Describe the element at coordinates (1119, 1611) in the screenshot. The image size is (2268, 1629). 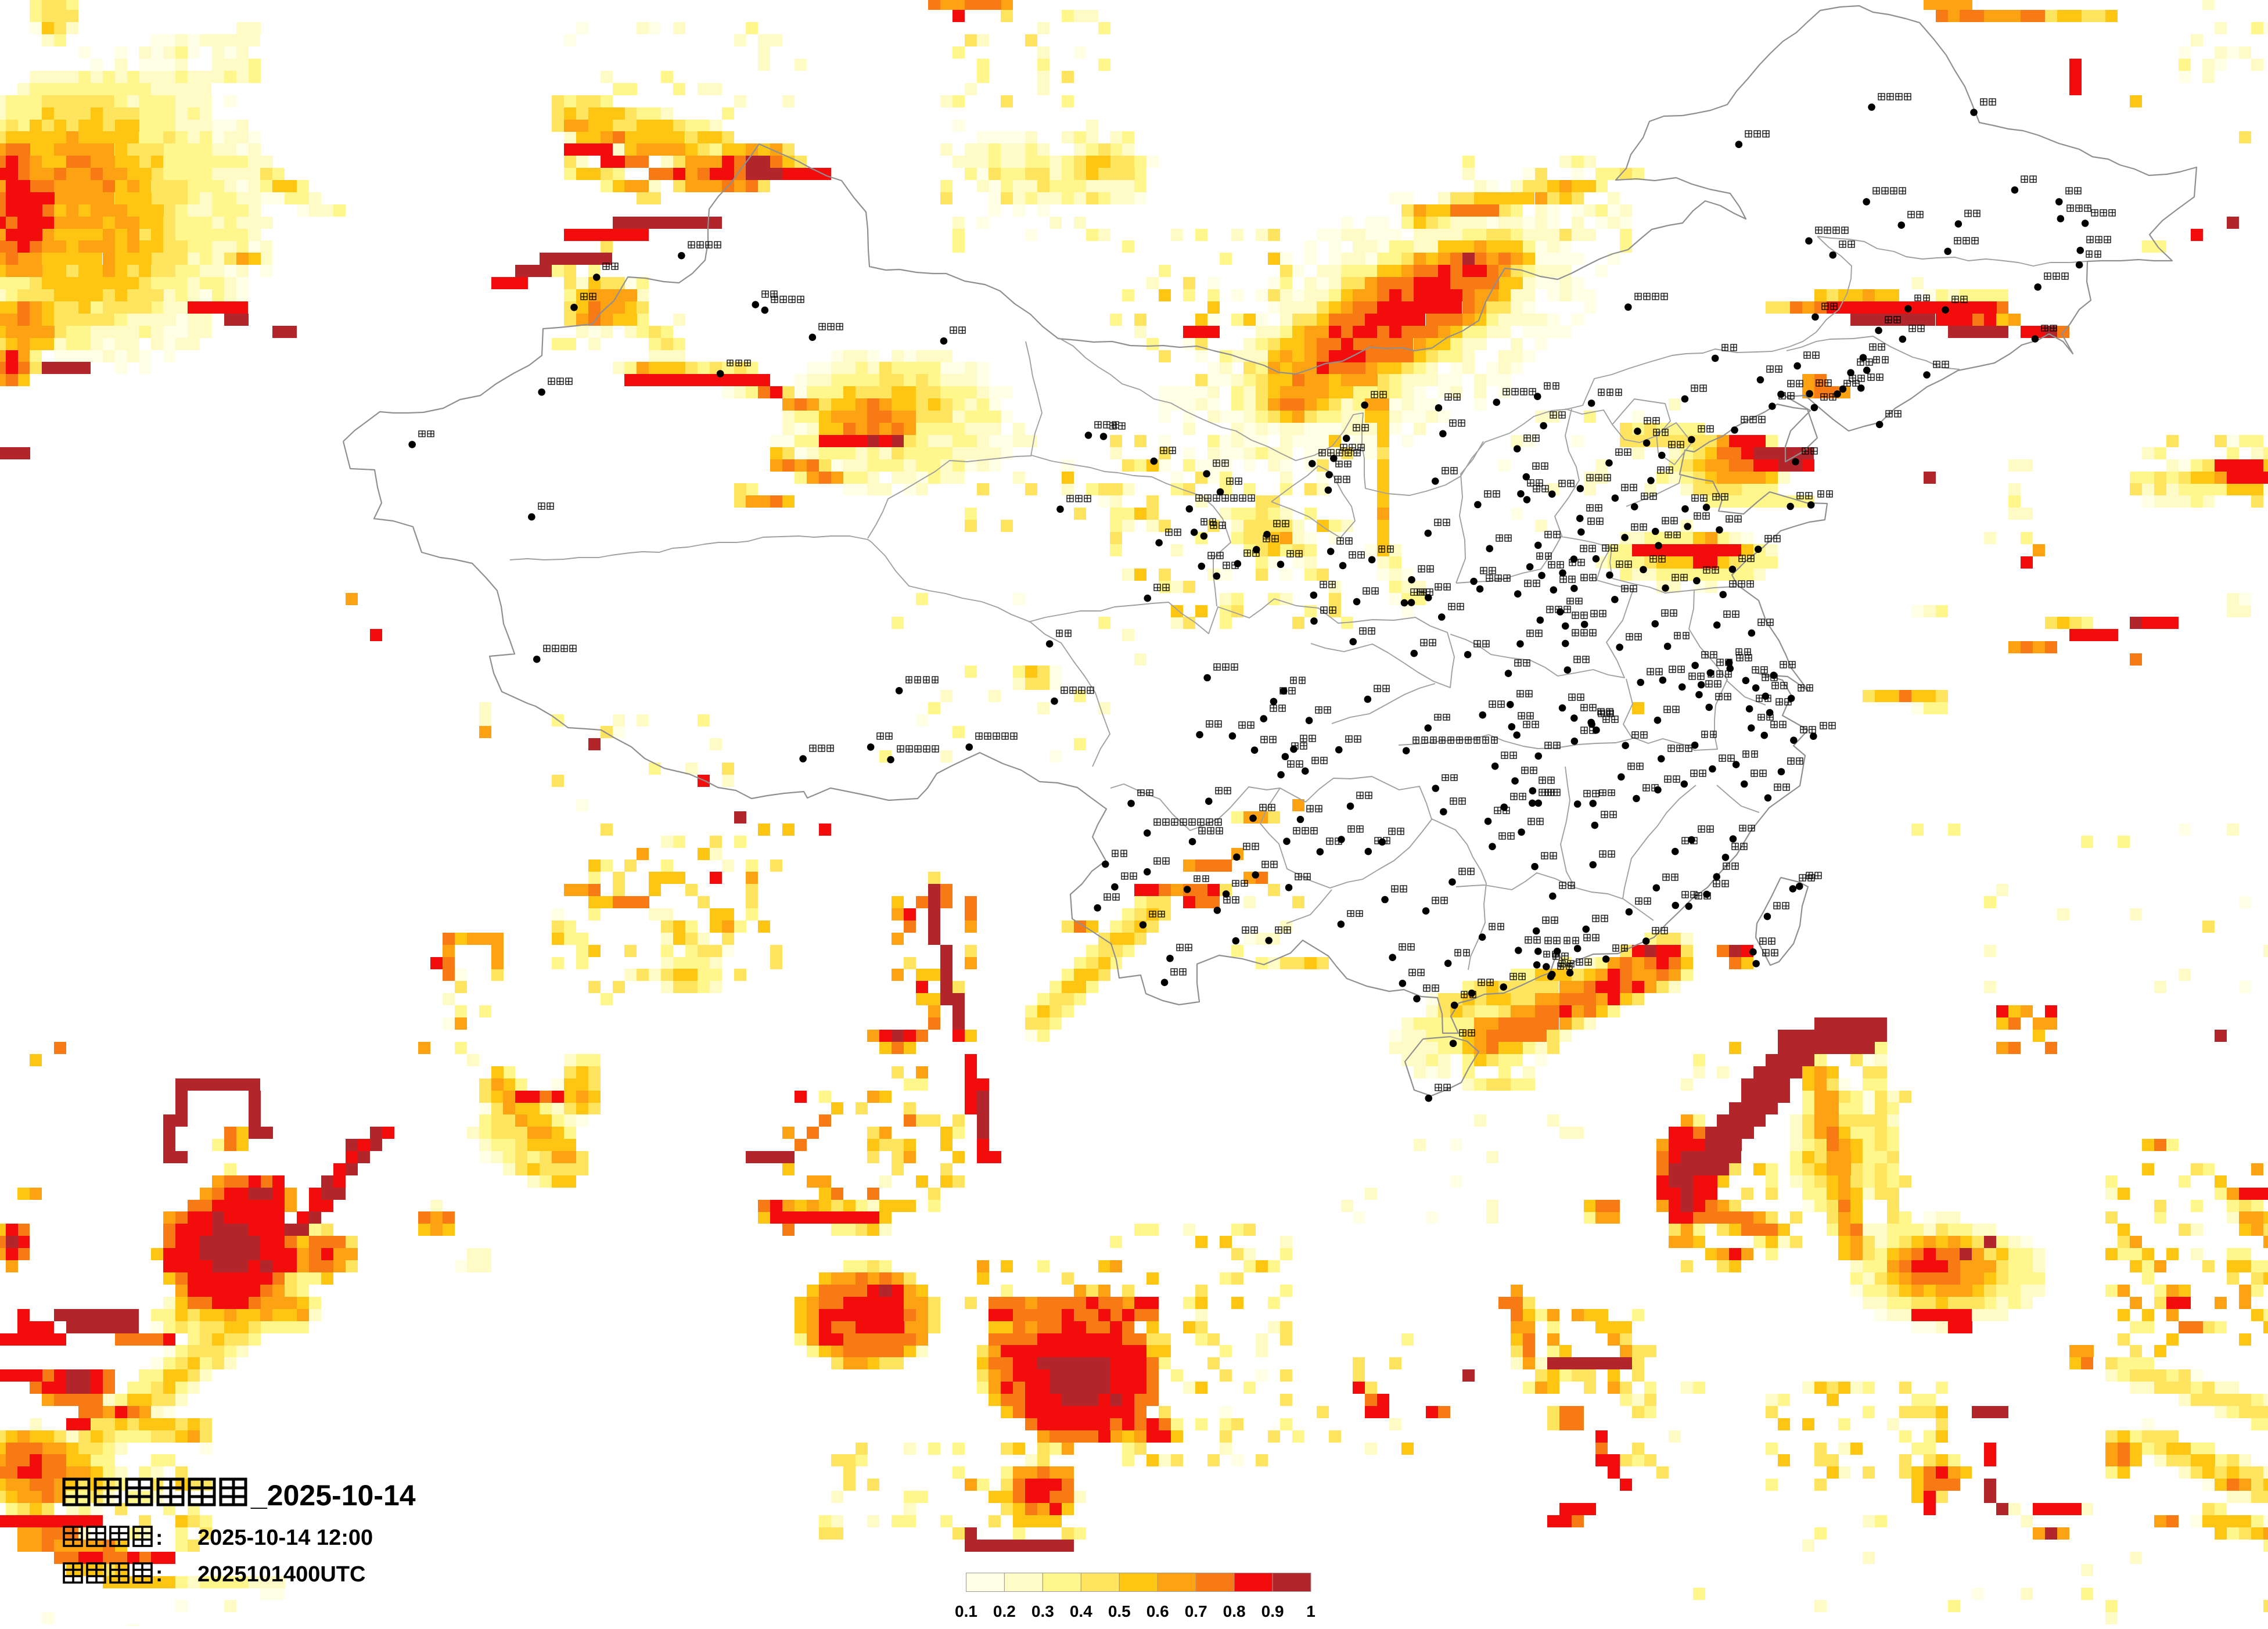
I see `svg-text: 0.5` at that location.